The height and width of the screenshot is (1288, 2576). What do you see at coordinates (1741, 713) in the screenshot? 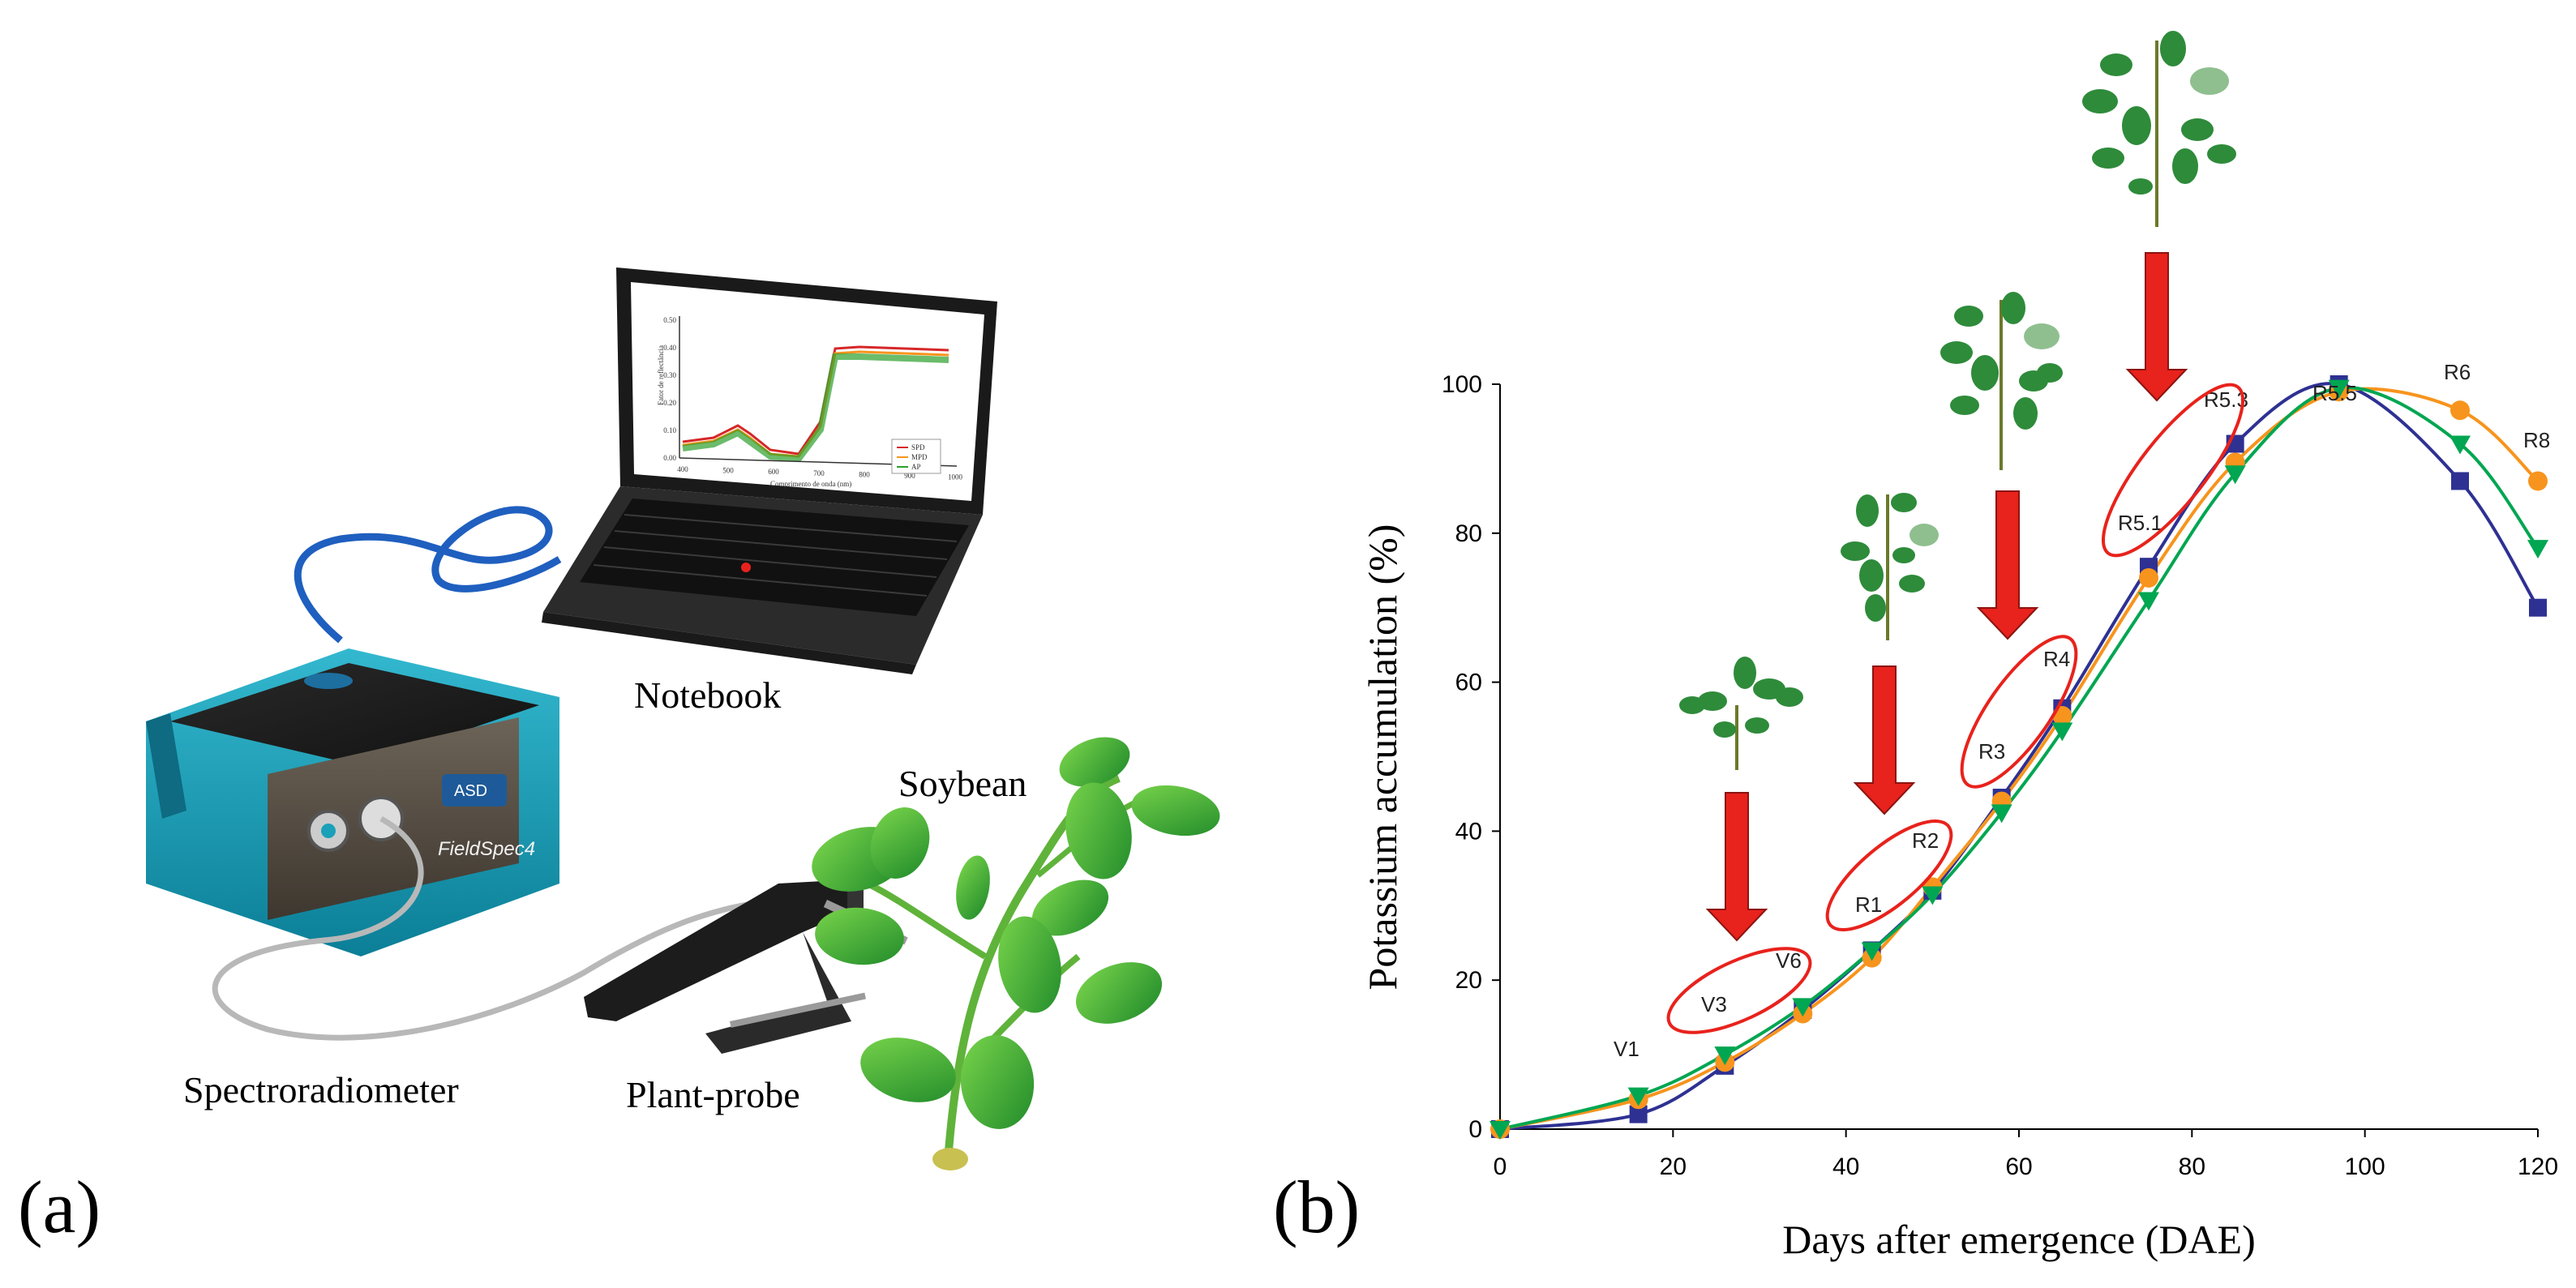
I see `plant-icon-v` at bounding box center [1741, 713].